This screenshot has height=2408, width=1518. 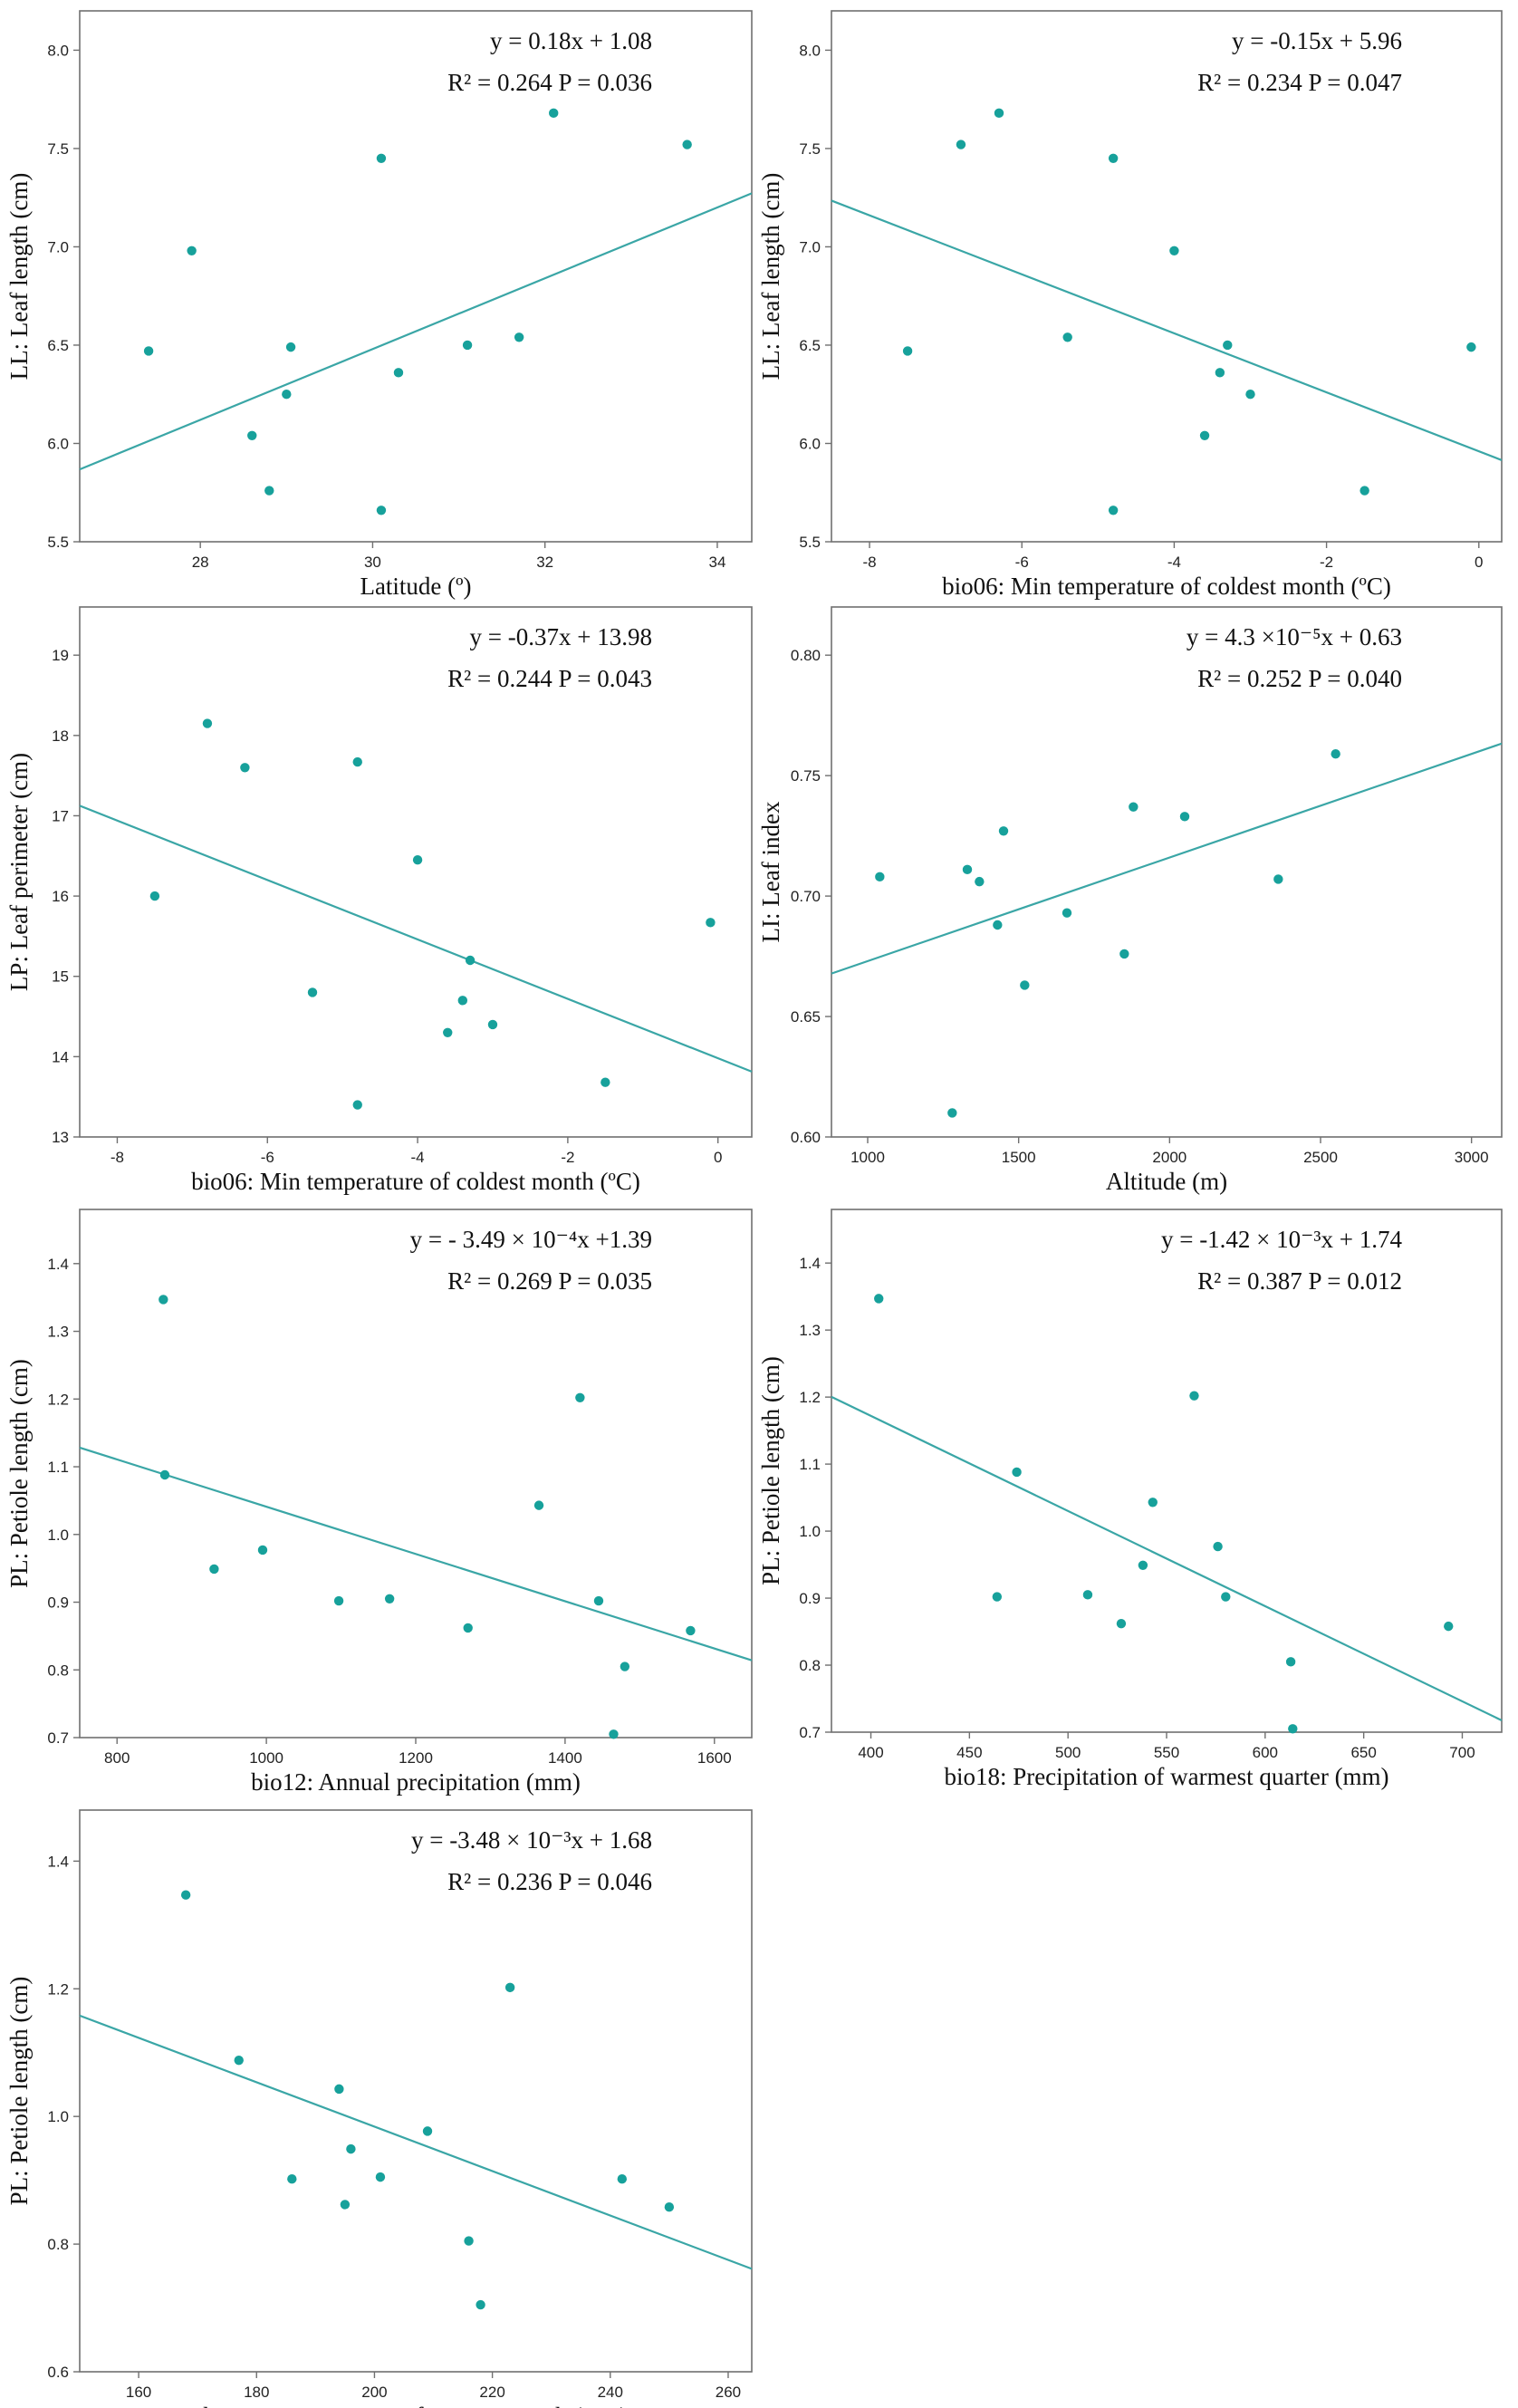 What do you see at coordinates (806, 776) in the screenshot?
I see `y-tick-label: 0.75` at bounding box center [806, 776].